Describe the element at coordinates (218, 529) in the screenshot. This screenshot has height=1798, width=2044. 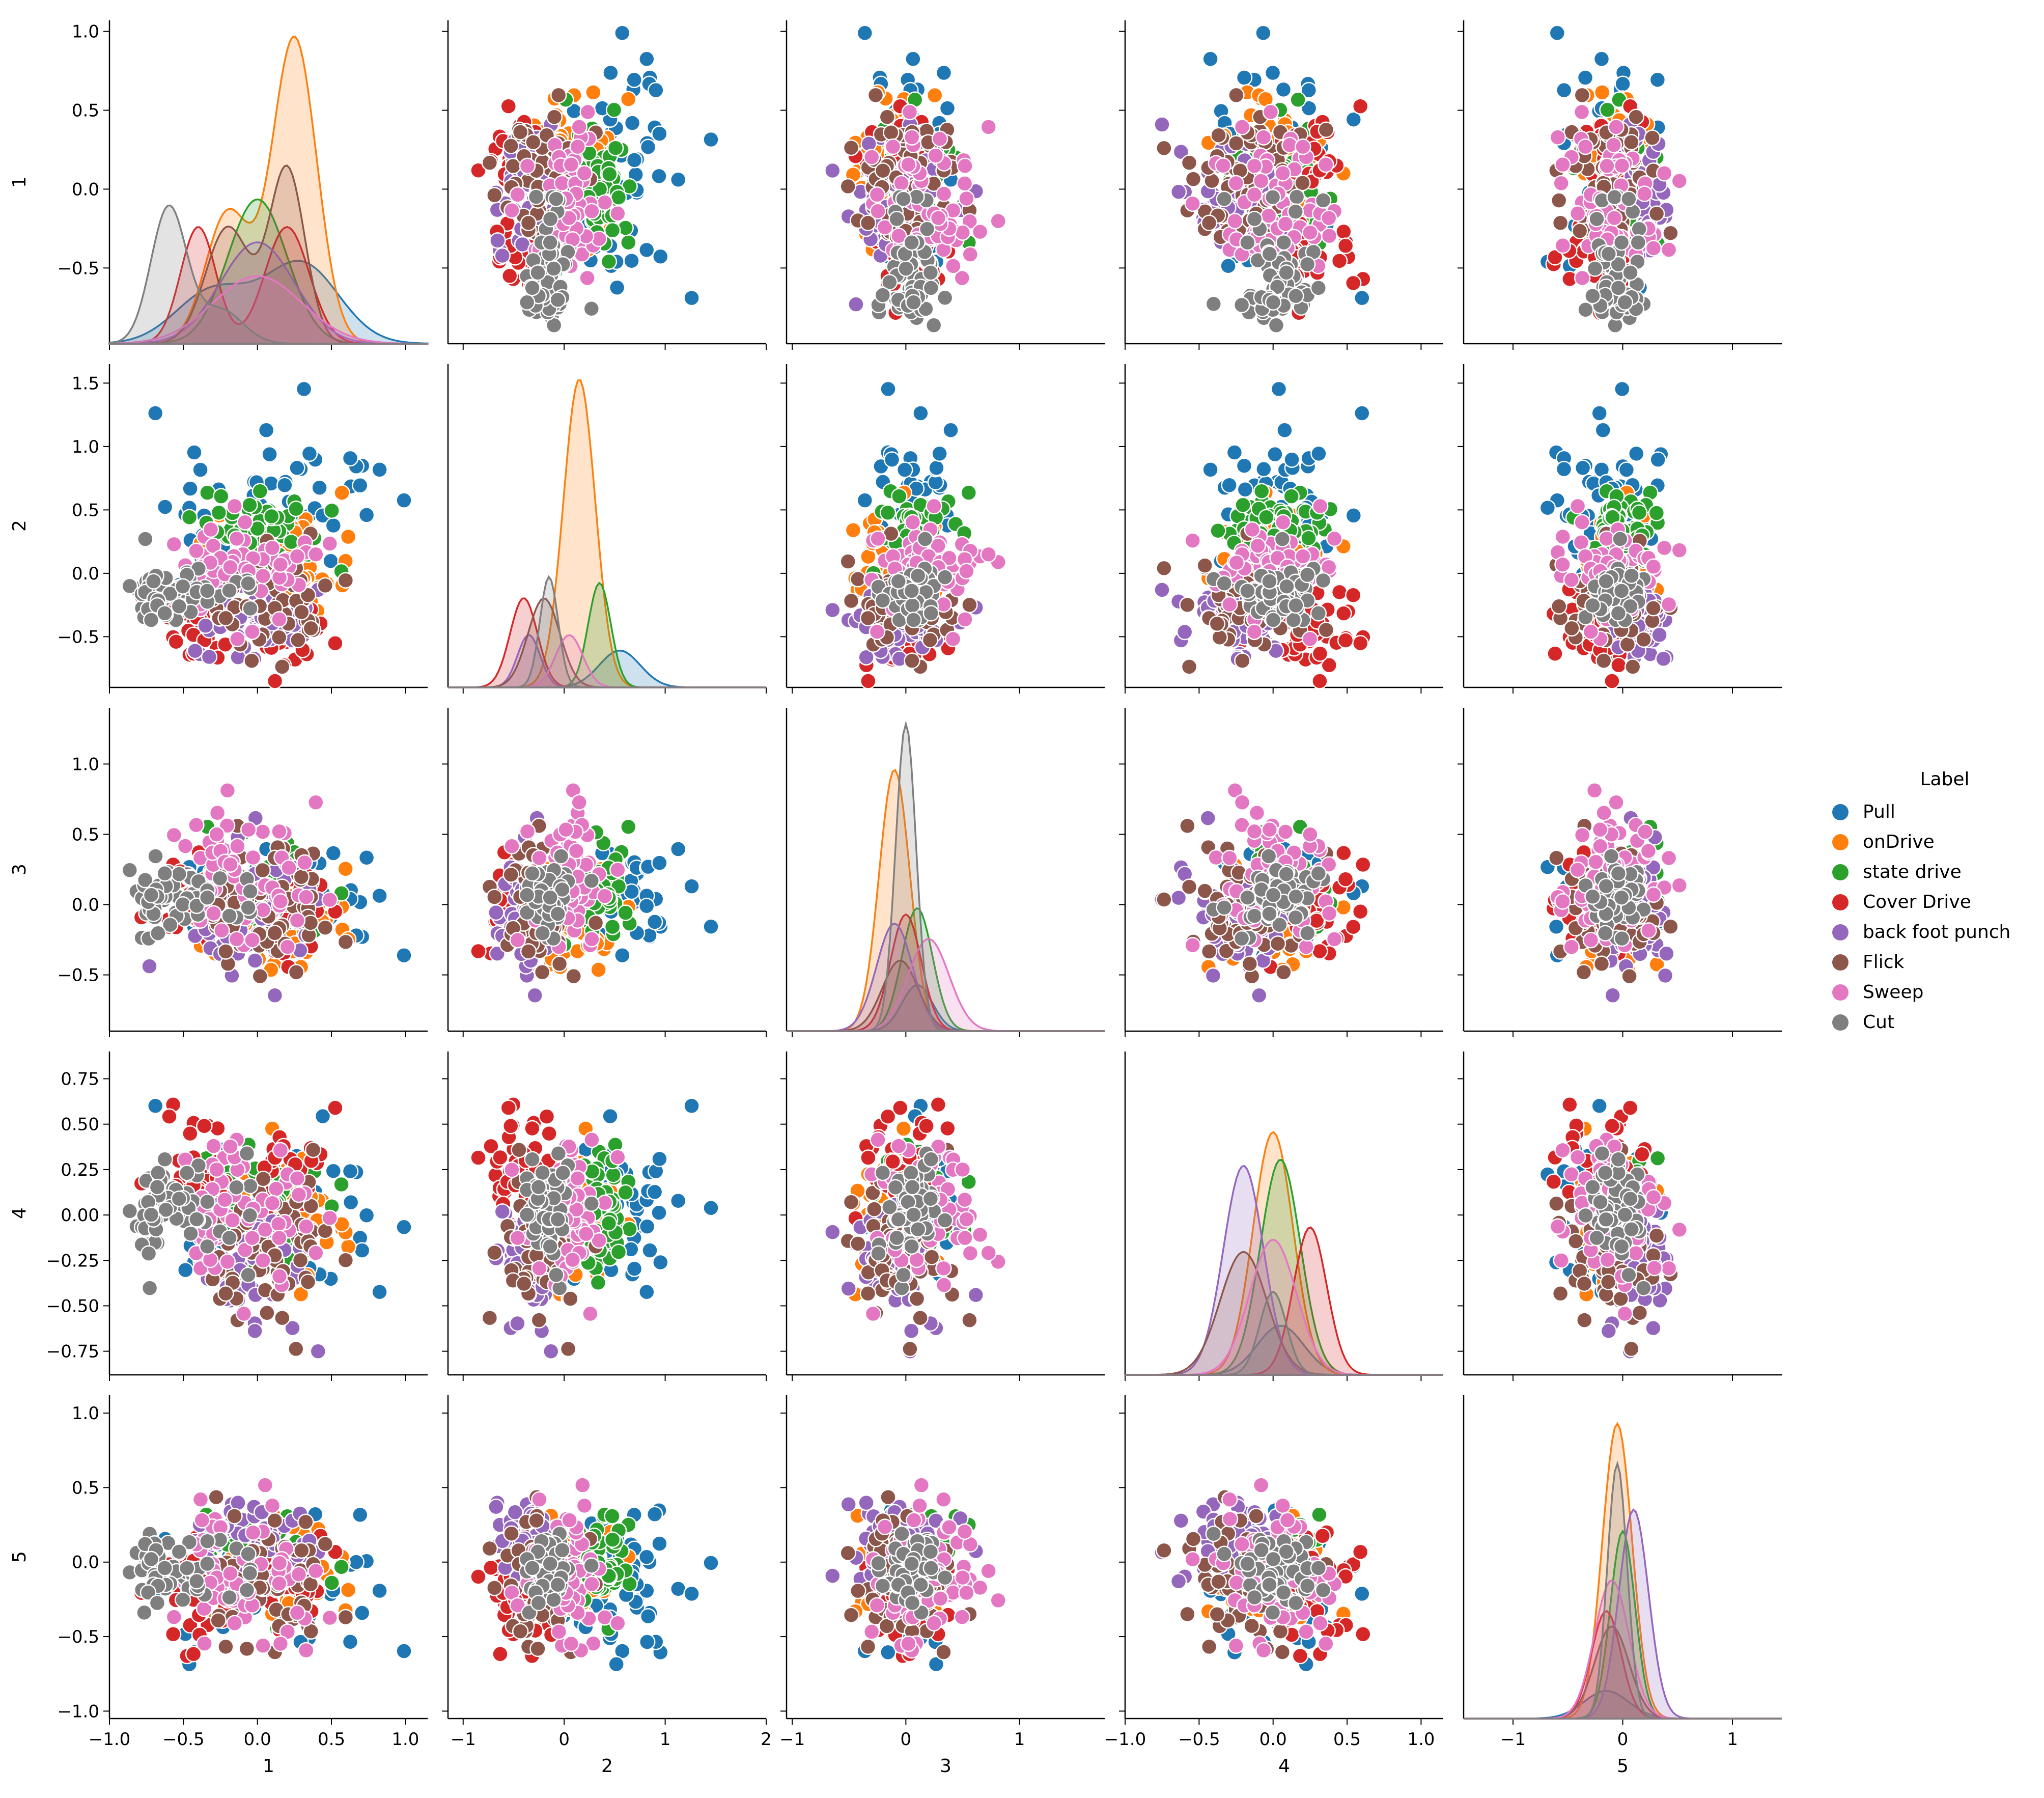
I see `panel-2-vs-1: −0.50.00.51.01.52` at that location.